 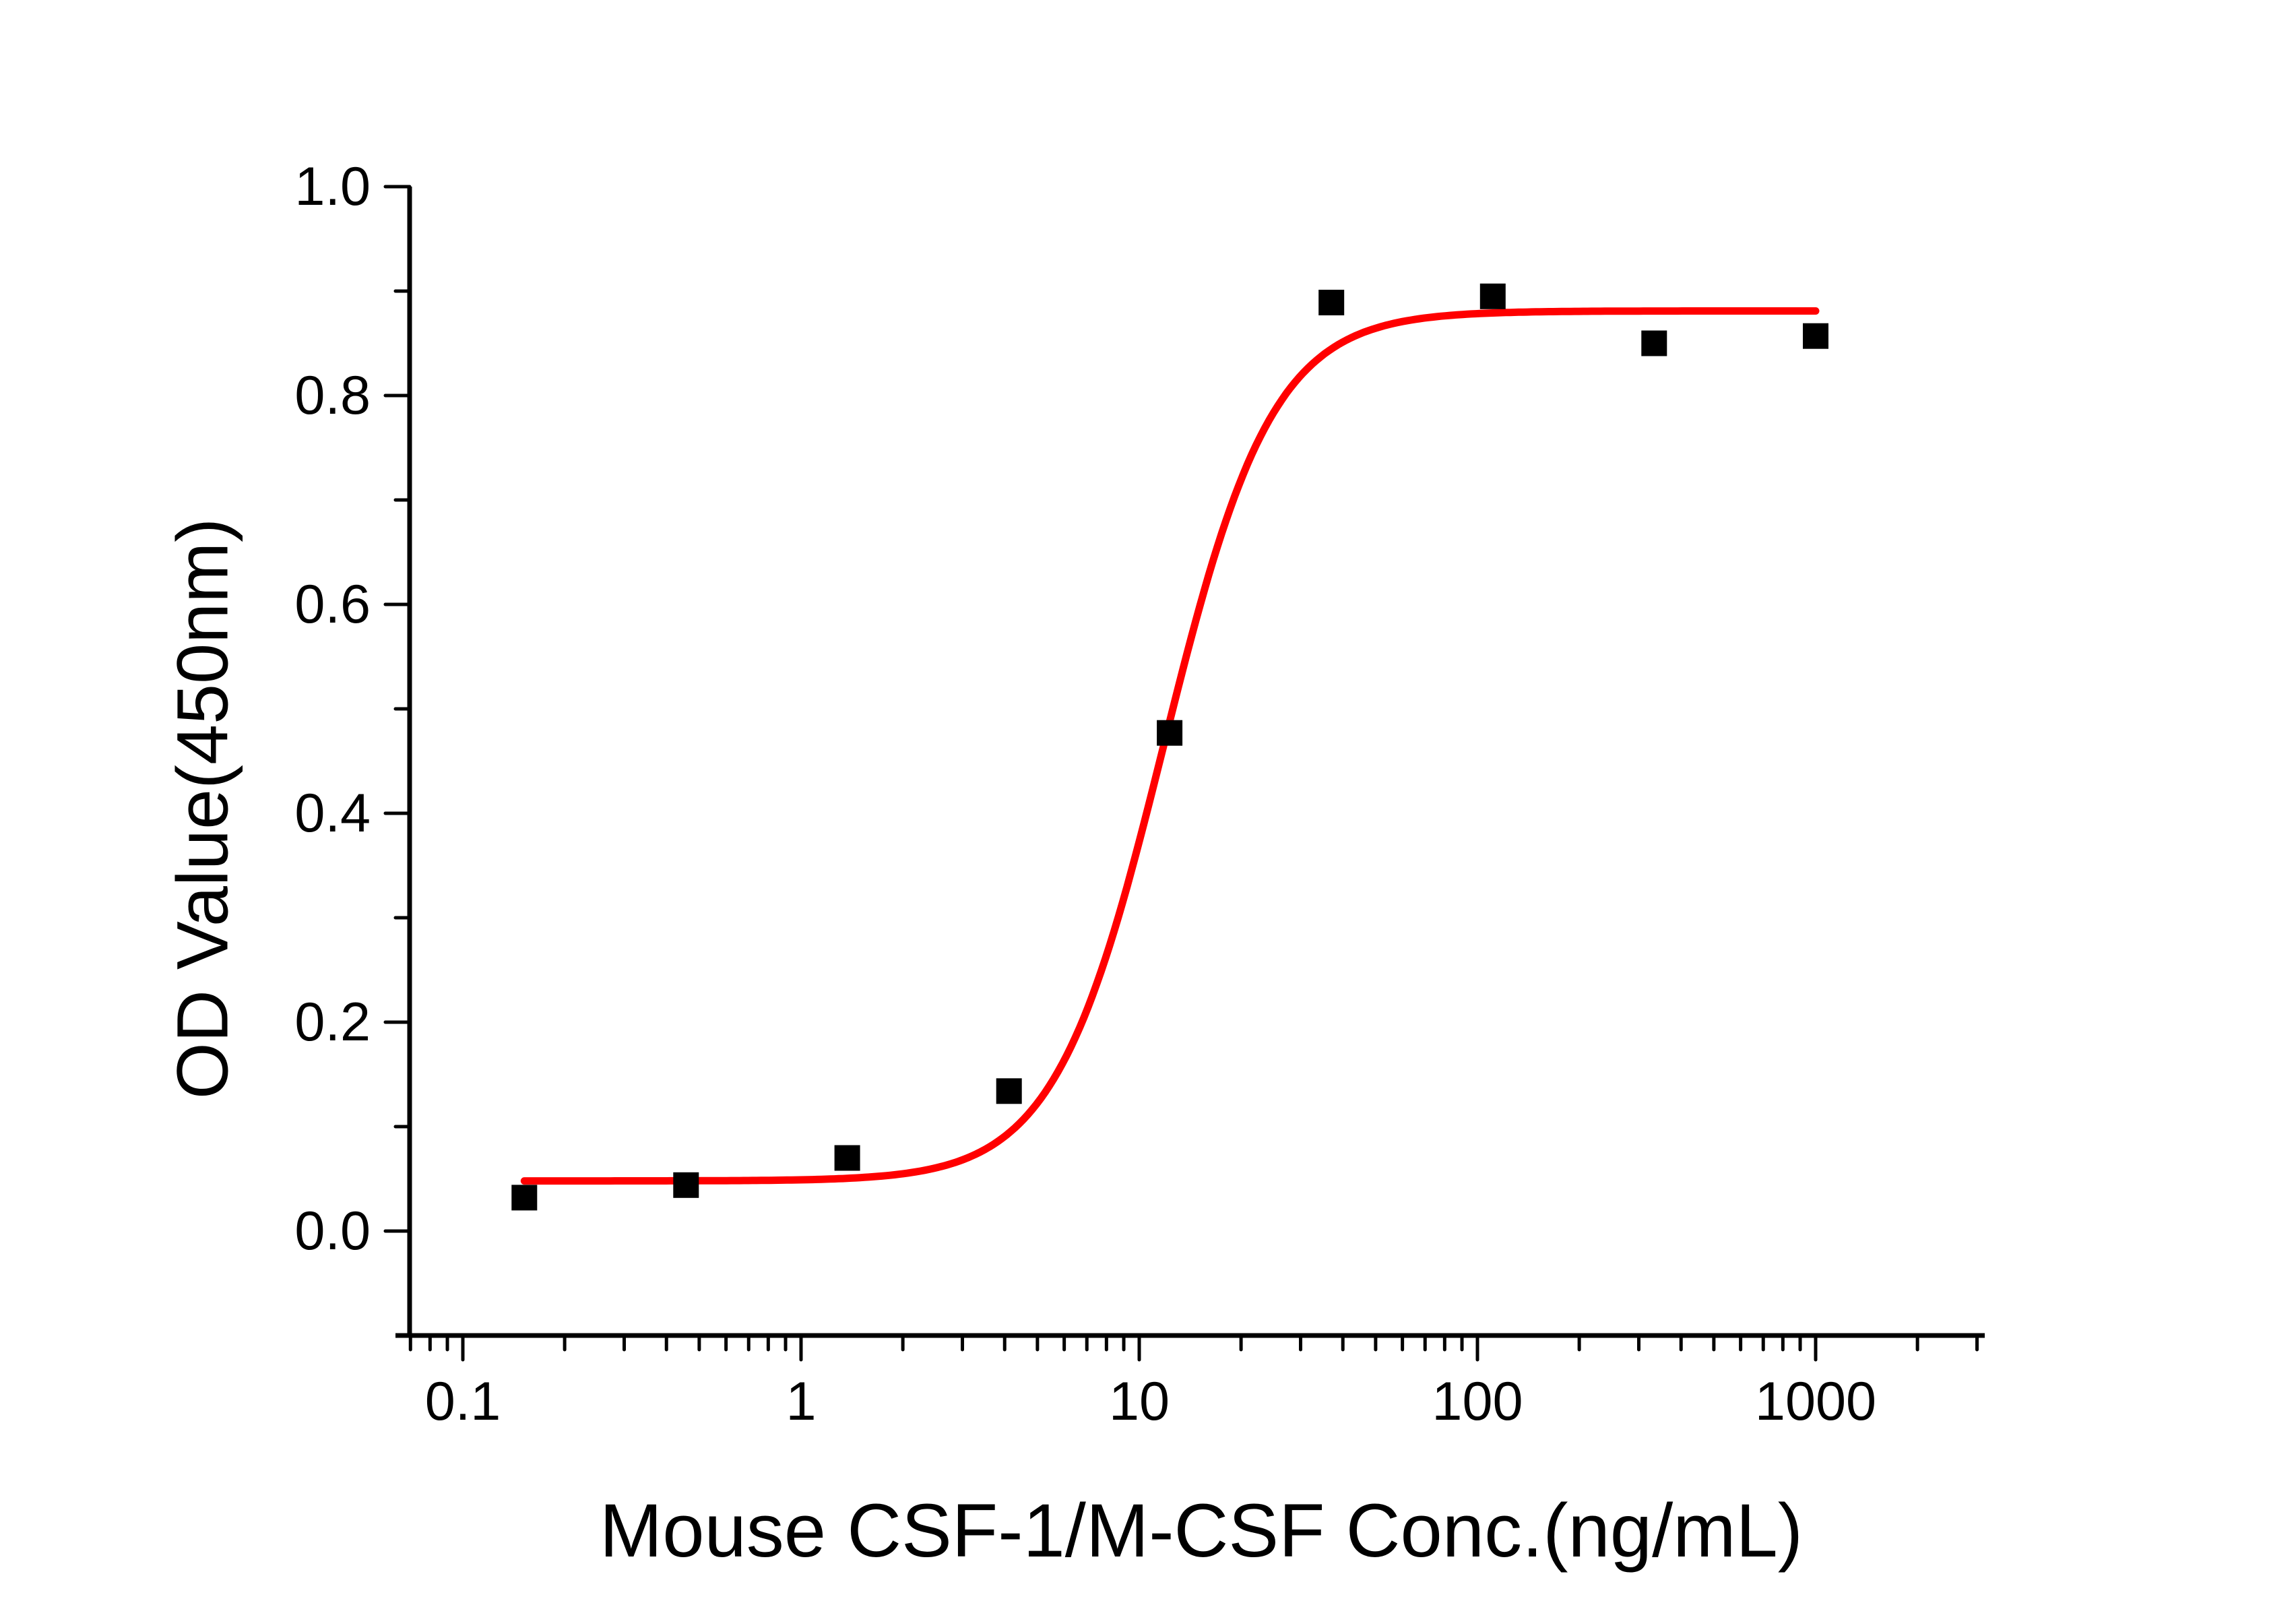 What do you see at coordinates (1477, 1401) in the screenshot?
I see `x-tick-label: 100` at bounding box center [1477, 1401].